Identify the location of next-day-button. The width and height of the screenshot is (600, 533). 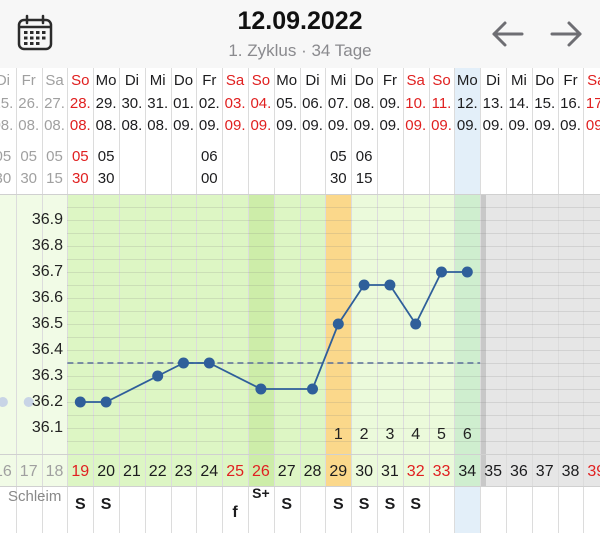
(566, 34).